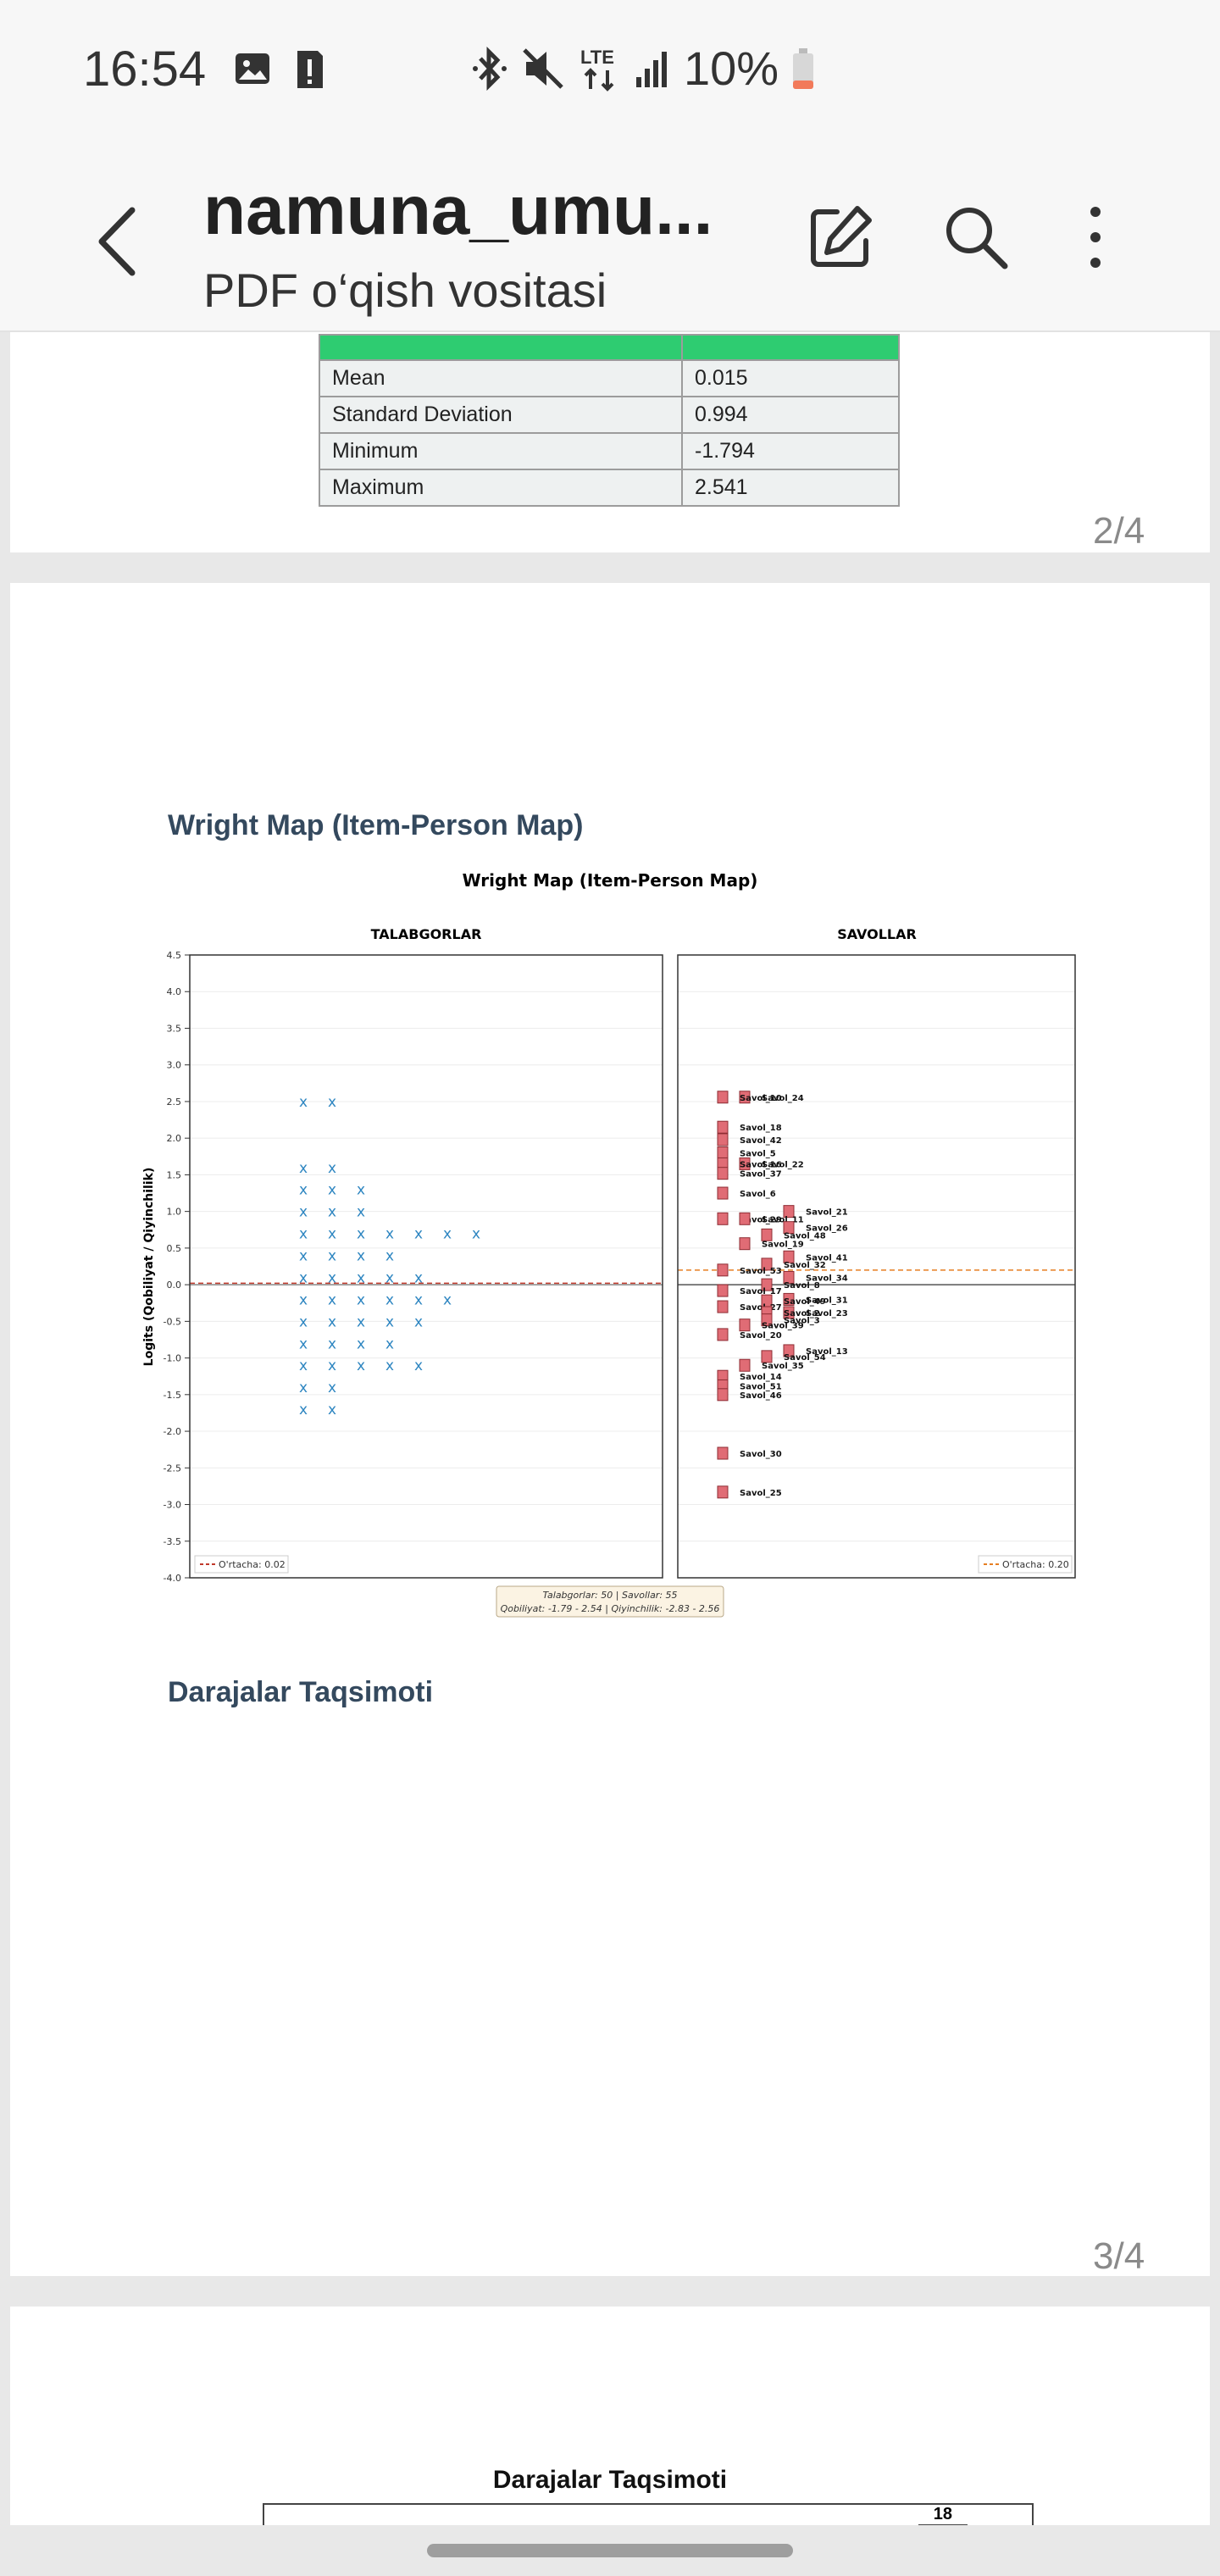  What do you see at coordinates (172, 1358) in the screenshot?
I see `y-tick-label: -1.0` at bounding box center [172, 1358].